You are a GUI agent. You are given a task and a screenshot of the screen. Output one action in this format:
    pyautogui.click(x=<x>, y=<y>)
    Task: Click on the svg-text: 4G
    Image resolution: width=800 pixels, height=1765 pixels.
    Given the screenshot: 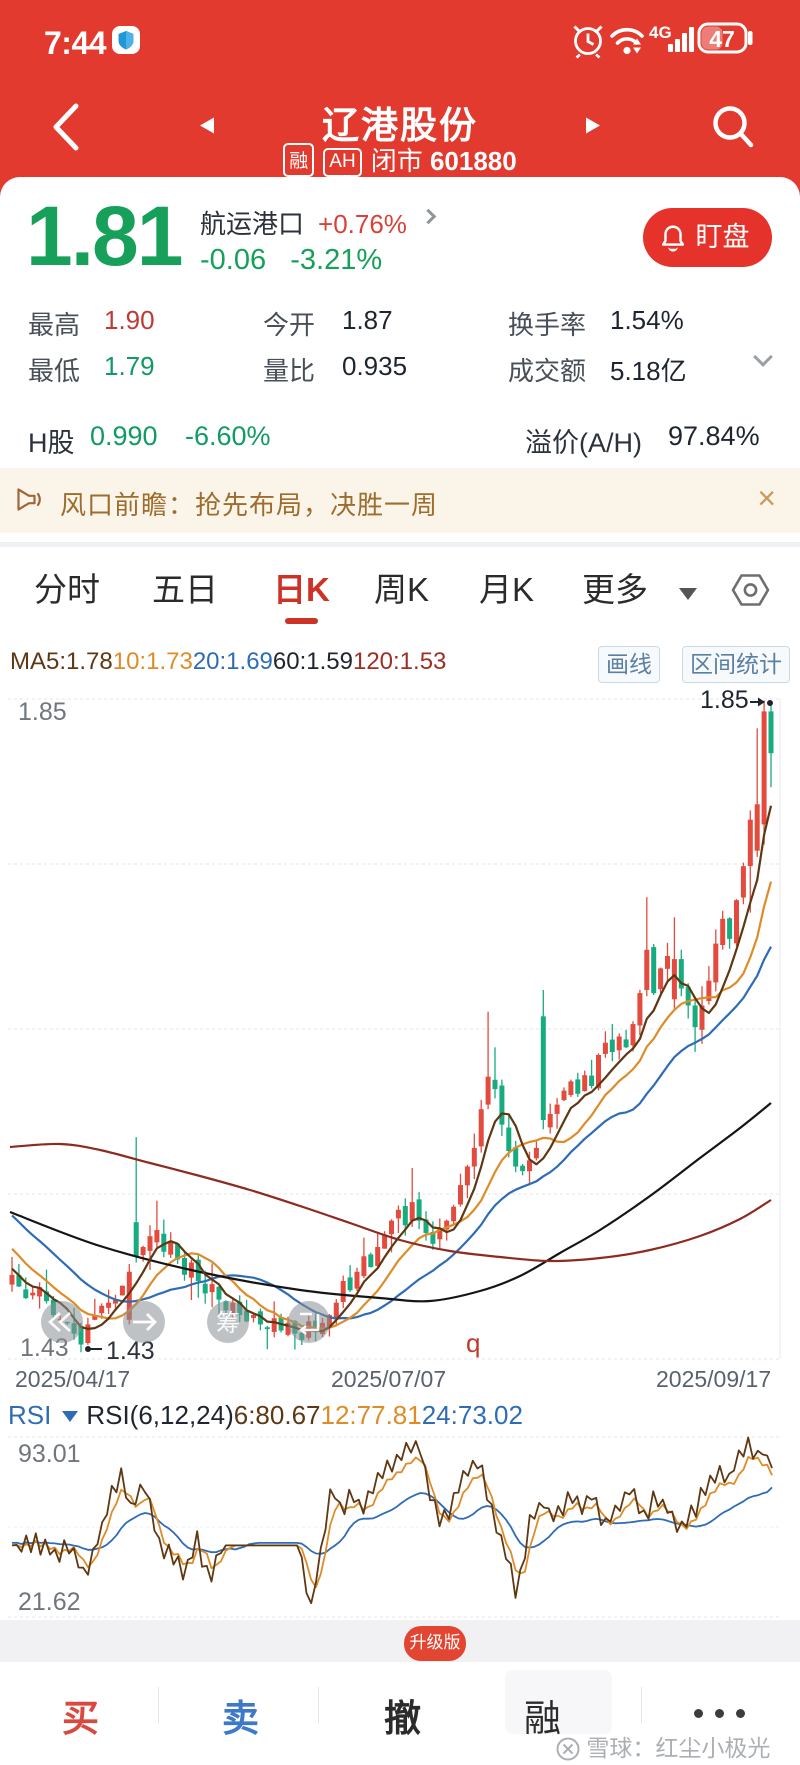 What is the action you would take?
    pyautogui.click(x=660, y=32)
    